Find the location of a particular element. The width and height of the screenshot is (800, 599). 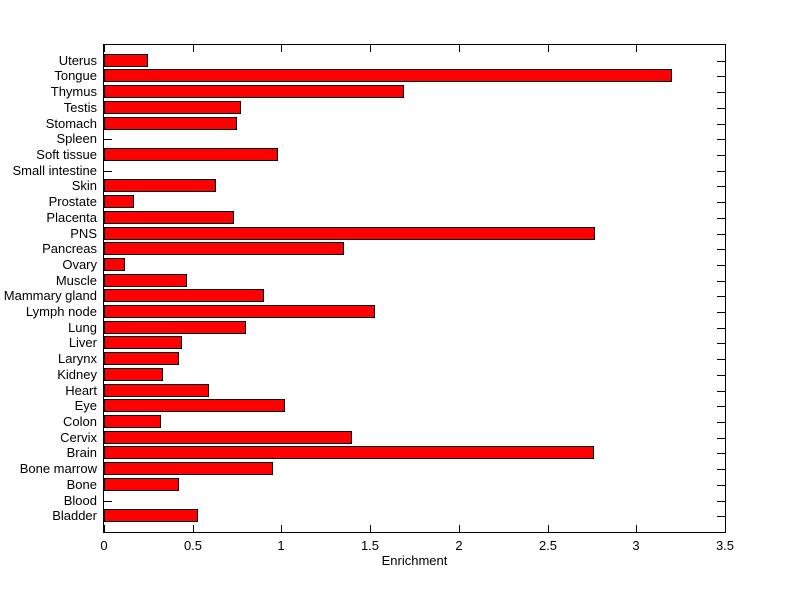

category-label-testis: Testis is located at coordinates (80, 107).